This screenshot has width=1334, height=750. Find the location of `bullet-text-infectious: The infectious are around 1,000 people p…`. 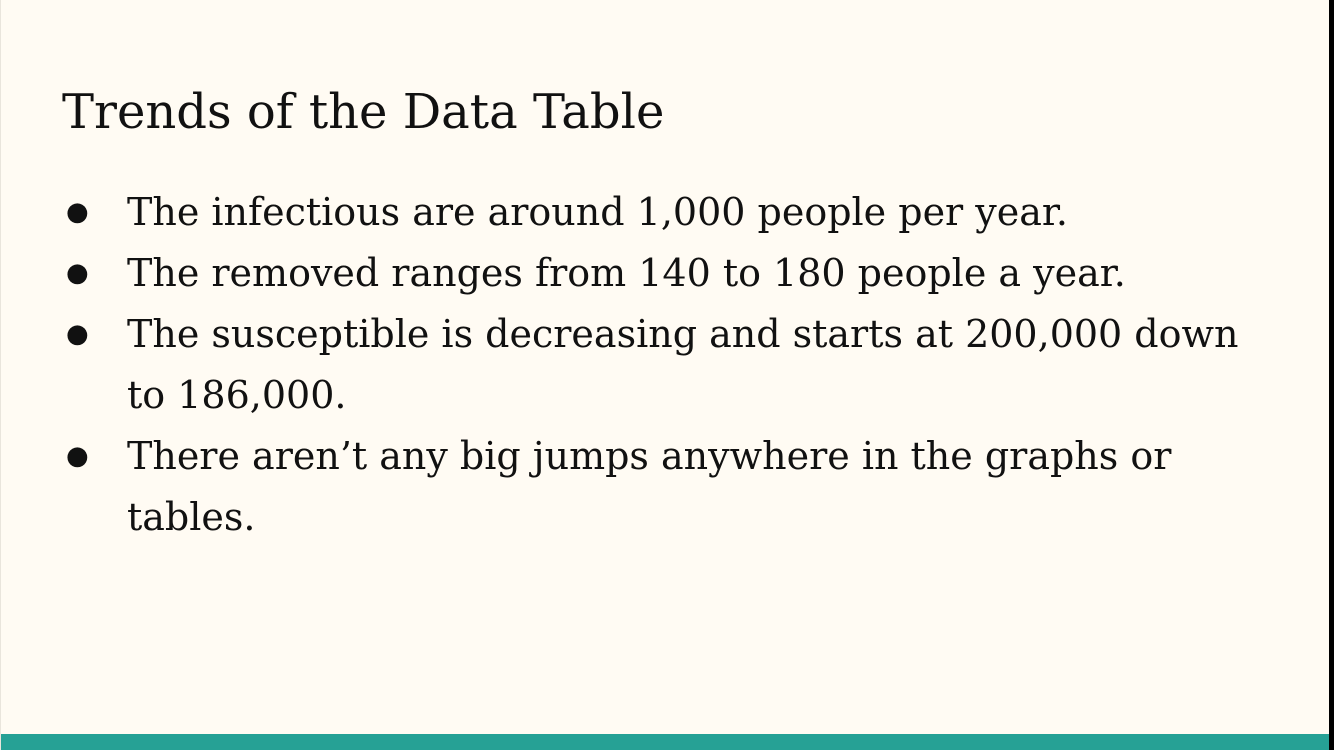

bullet-text-infectious: The infectious are around 1,000 people p… is located at coordinates (597, 212).